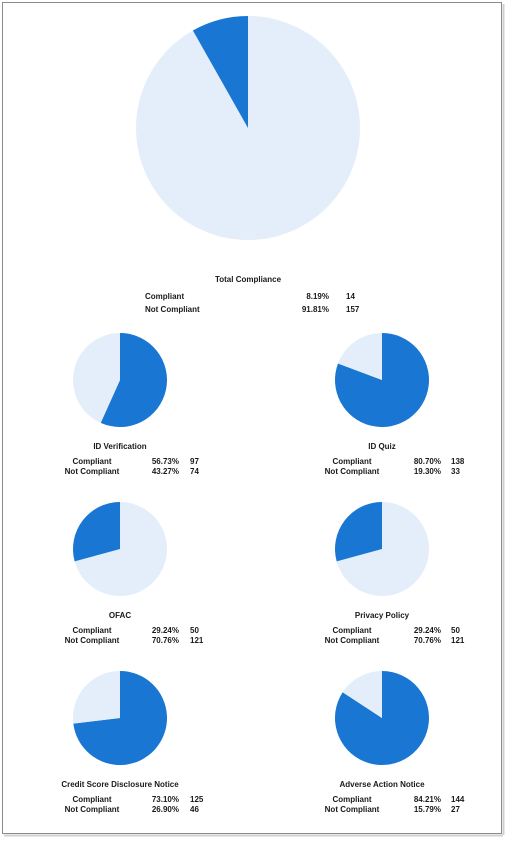 Image resolution: width=509 pixels, height=841 pixels. I want to click on count-label: 138, so click(458, 461).